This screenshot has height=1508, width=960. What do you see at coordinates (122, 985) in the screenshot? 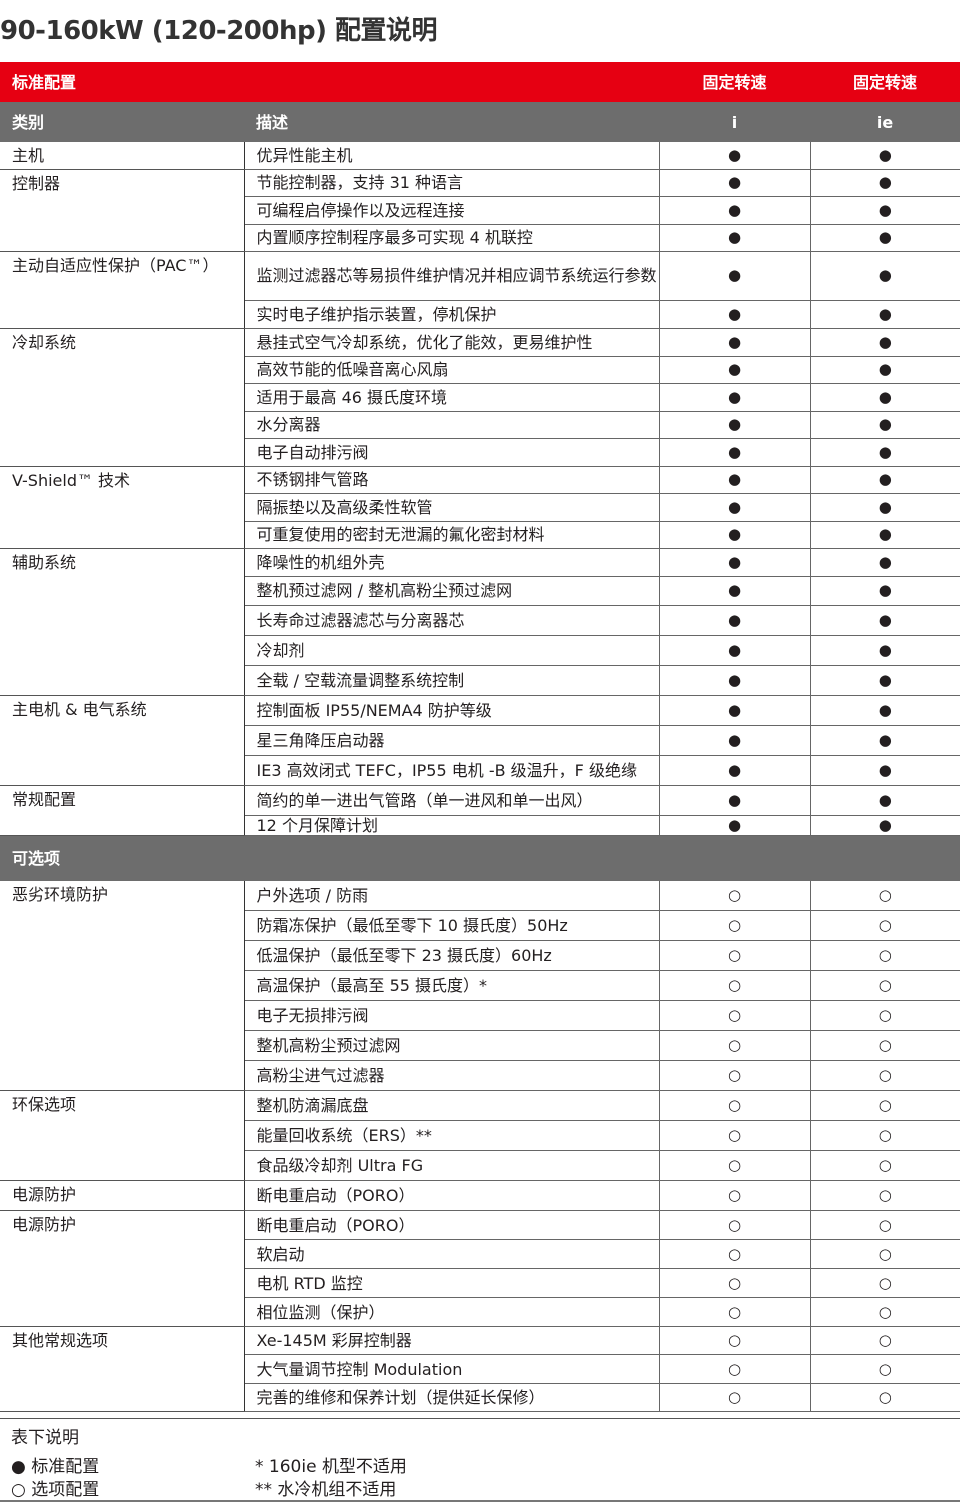
I see `category-cell: 恶劣环境防护` at bounding box center [122, 985].